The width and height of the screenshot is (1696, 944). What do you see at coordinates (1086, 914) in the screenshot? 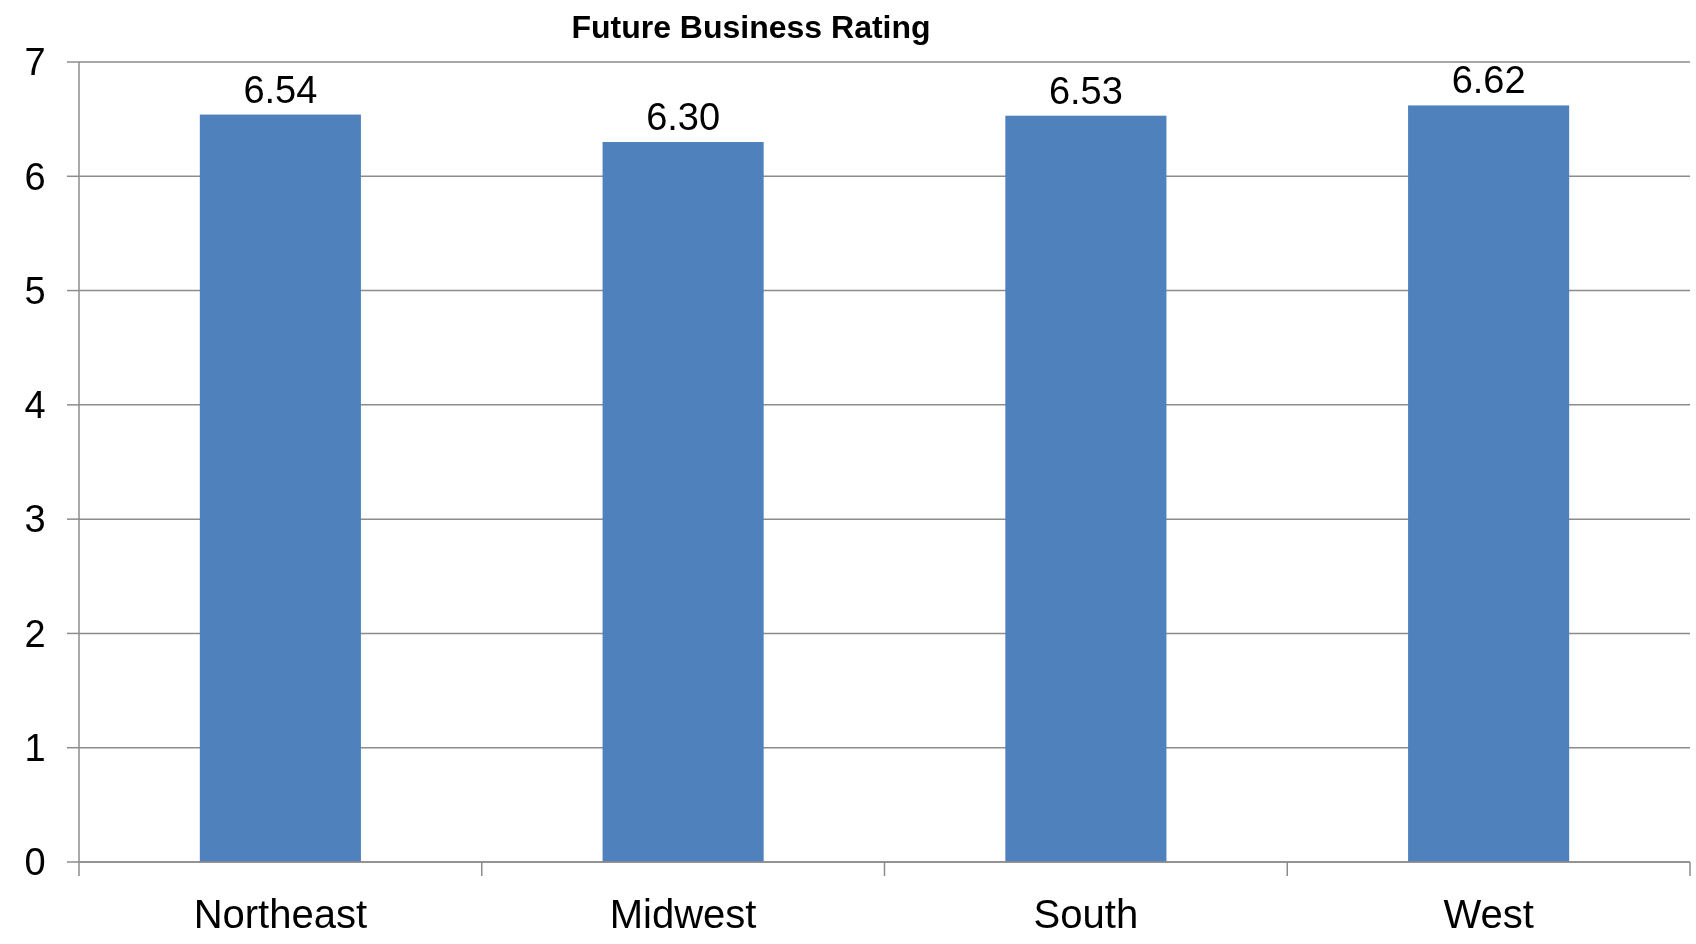
I see `x-tick-label: South` at bounding box center [1086, 914].